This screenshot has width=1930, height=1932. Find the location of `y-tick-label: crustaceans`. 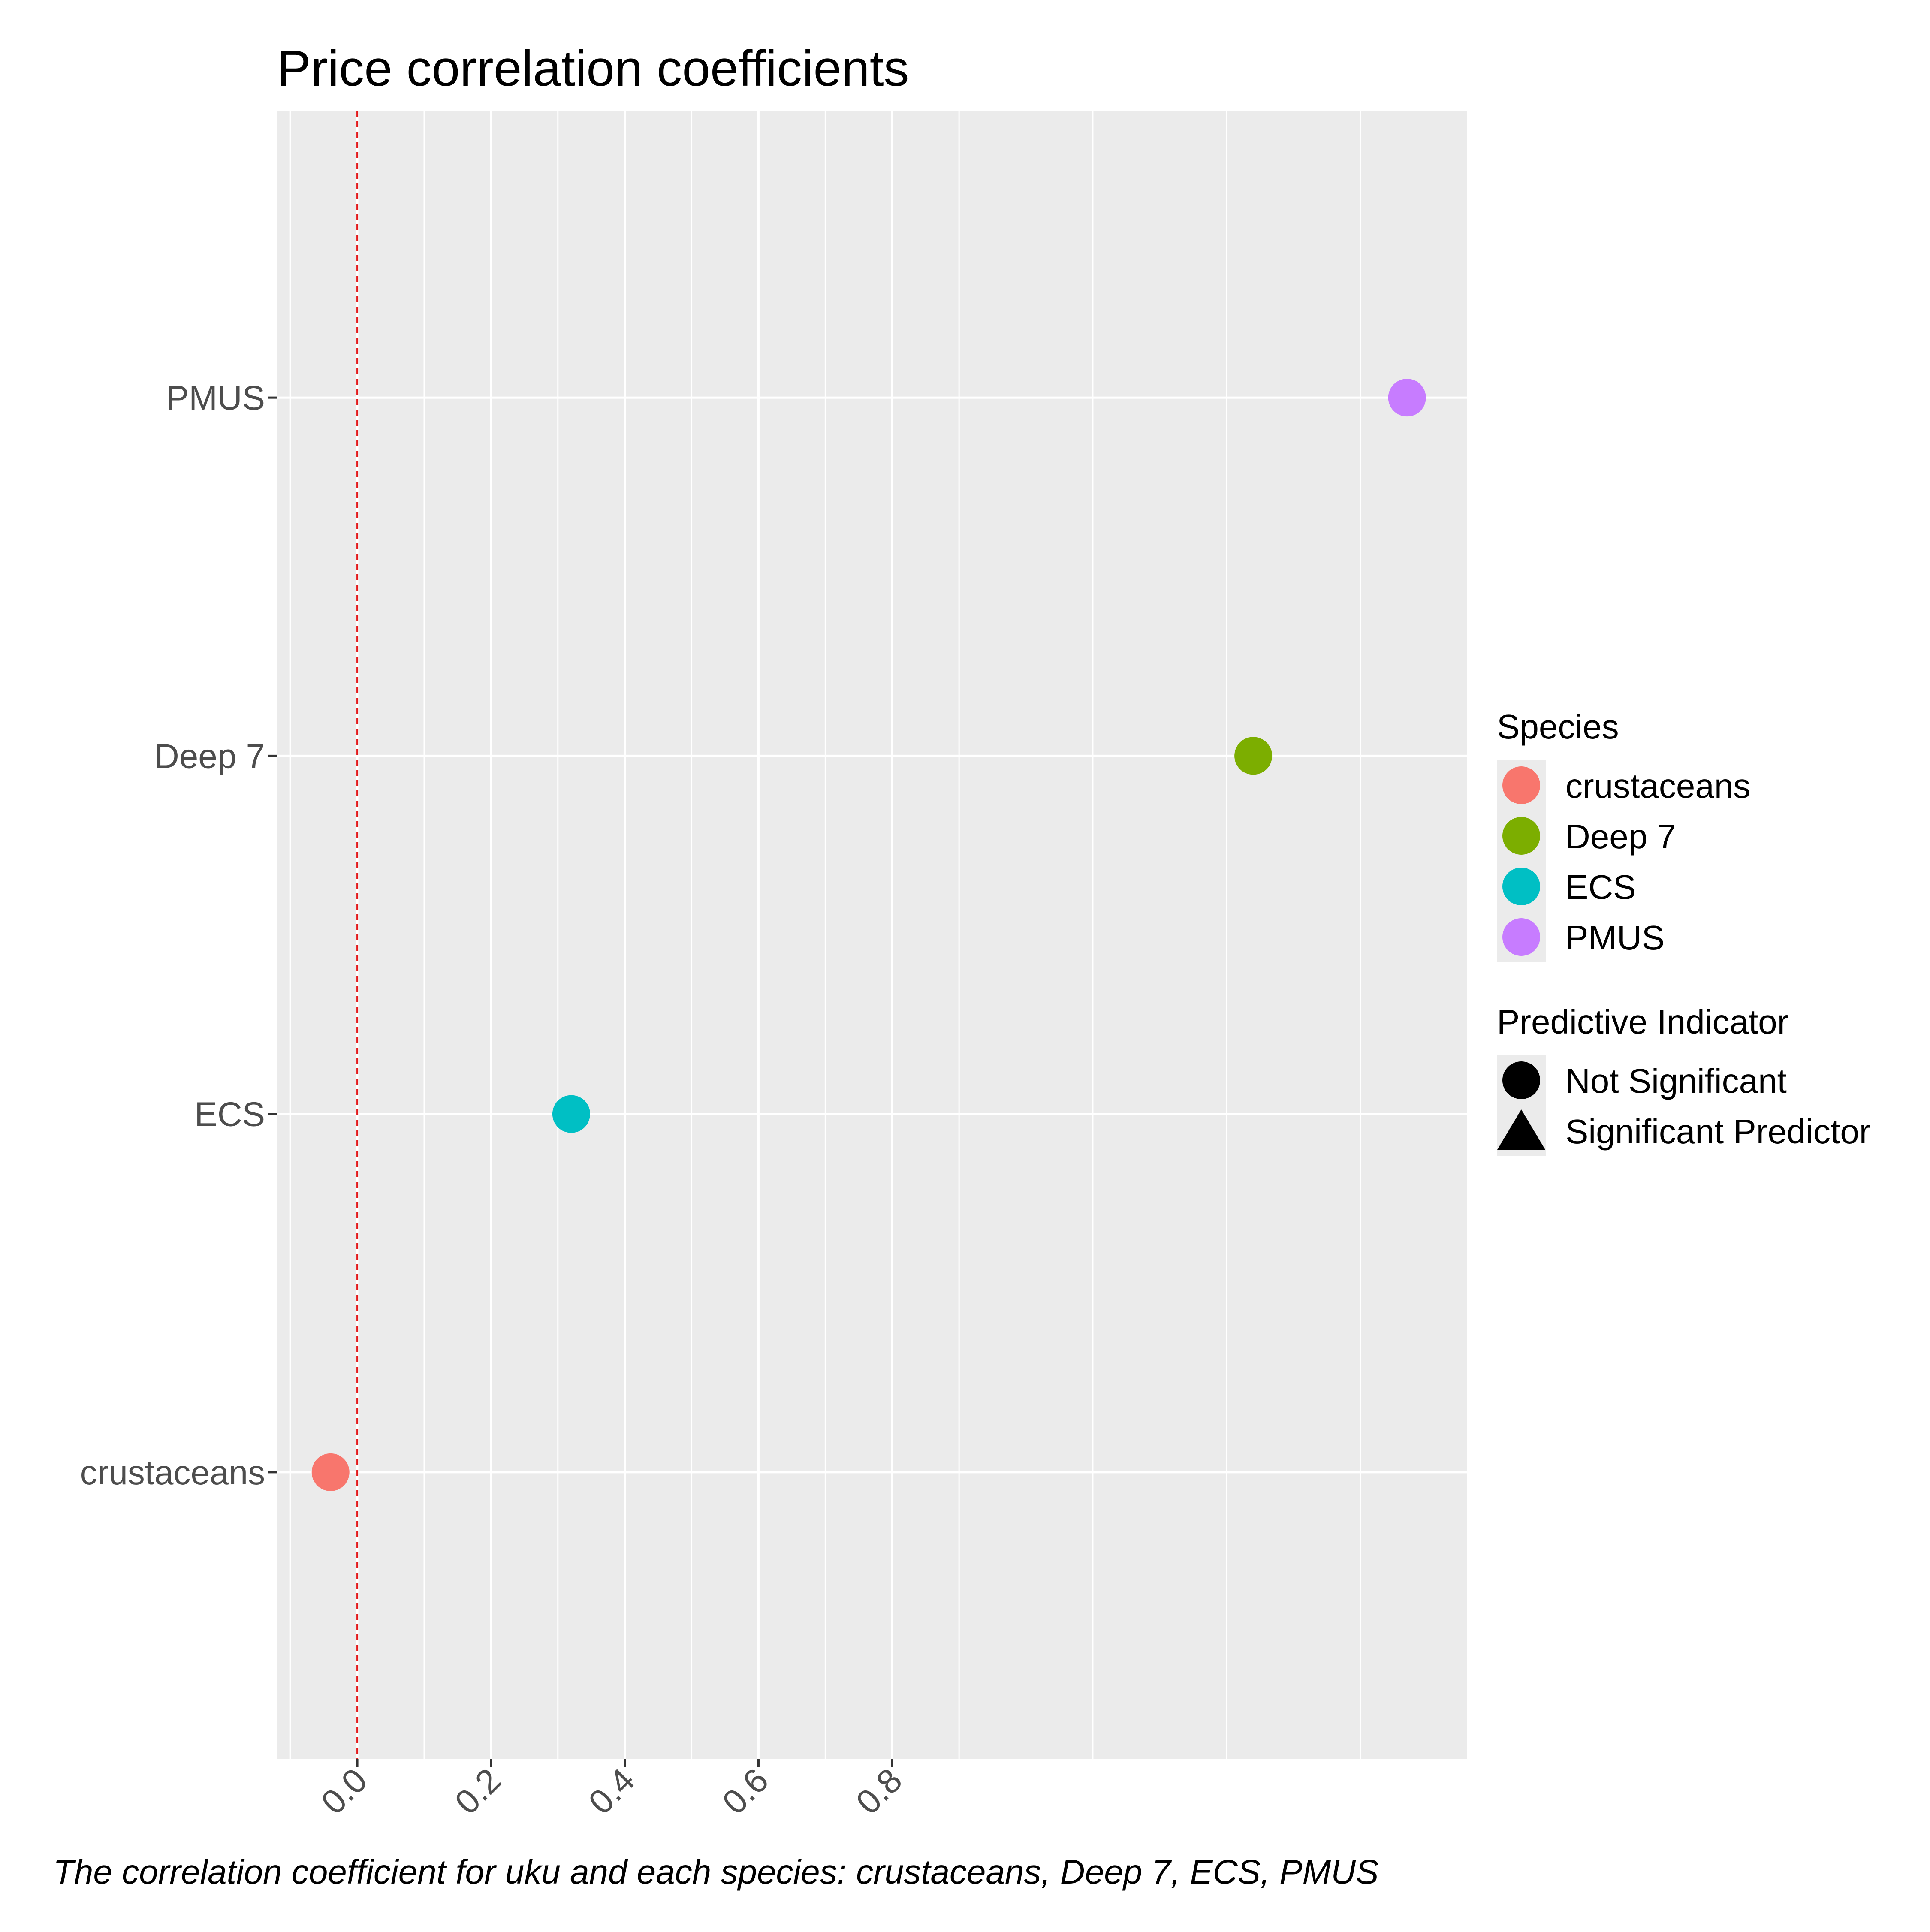

y-tick-label: crustaceans is located at coordinates (172, 1473).